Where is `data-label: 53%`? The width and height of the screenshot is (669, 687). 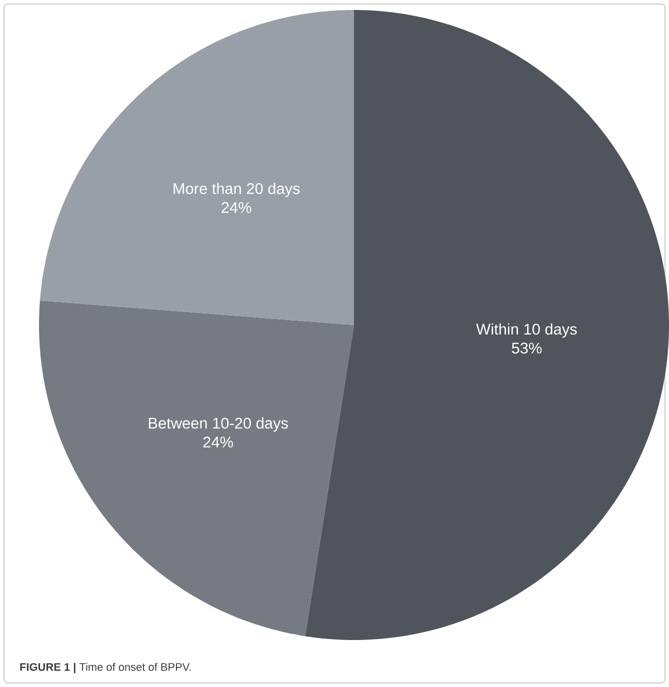 data-label: 53% is located at coordinates (527, 348).